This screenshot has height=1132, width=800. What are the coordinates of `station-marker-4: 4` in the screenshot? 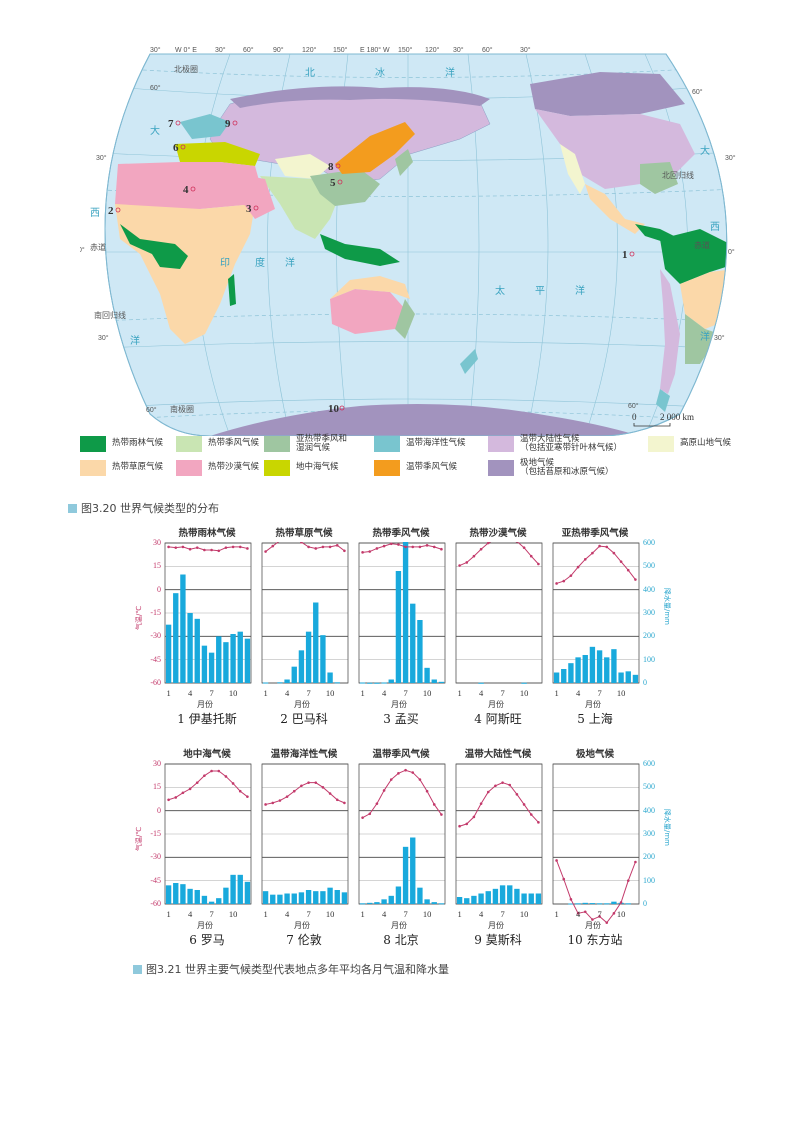 It's located at (189, 190).